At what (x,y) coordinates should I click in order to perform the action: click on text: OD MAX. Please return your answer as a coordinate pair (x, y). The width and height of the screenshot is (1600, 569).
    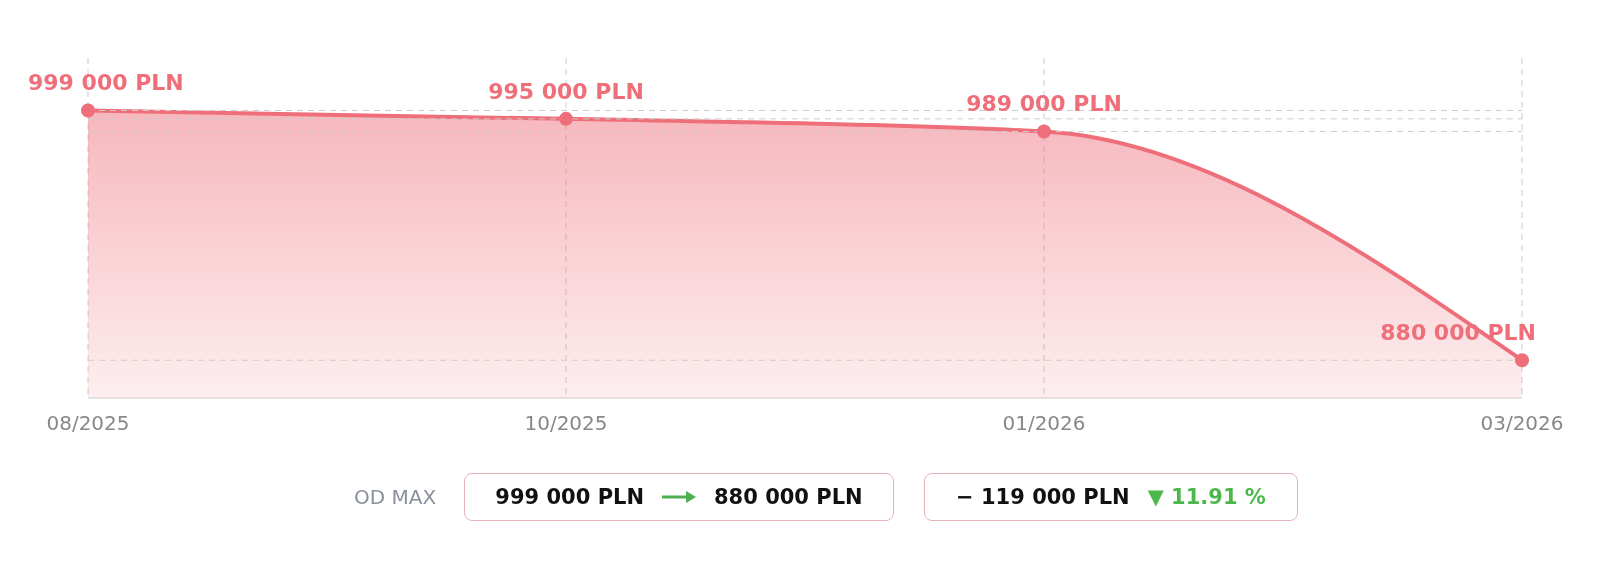
    Looking at the image, I should click on (396, 497).